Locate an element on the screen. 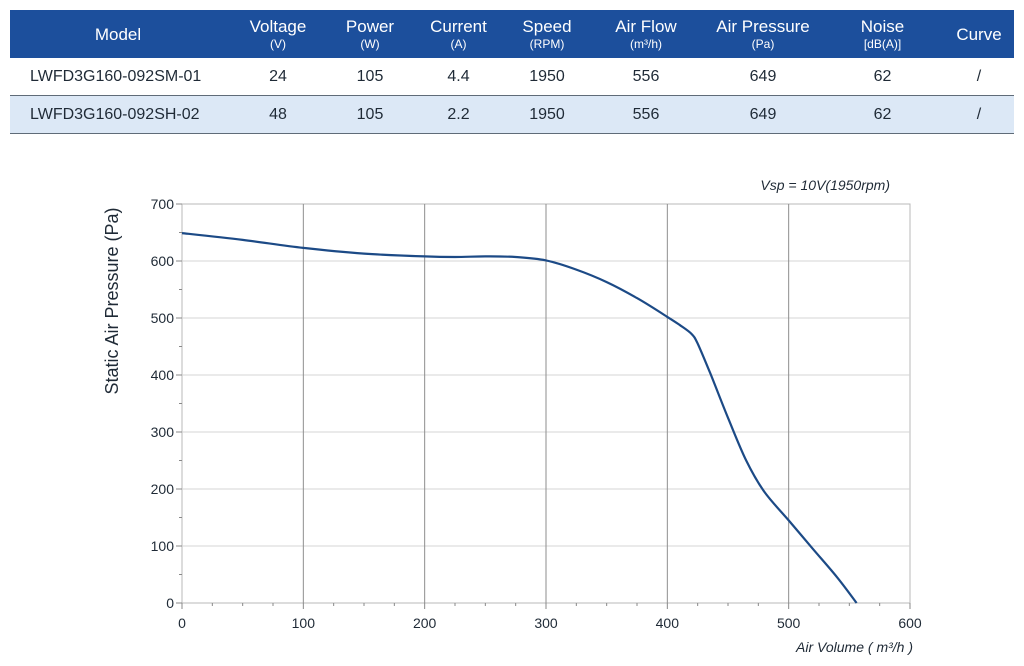 Image resolution: width=1024 pixels, height=666 pixels. column-header: Air Flow (m³/h) is located at coordinates (646, 34).